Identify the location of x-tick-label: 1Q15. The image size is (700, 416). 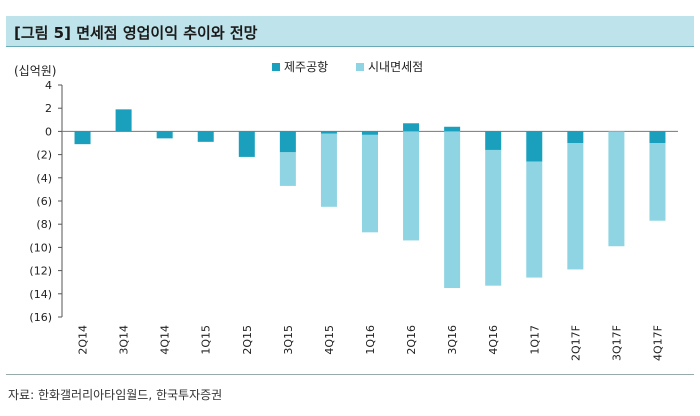
(206, 340).